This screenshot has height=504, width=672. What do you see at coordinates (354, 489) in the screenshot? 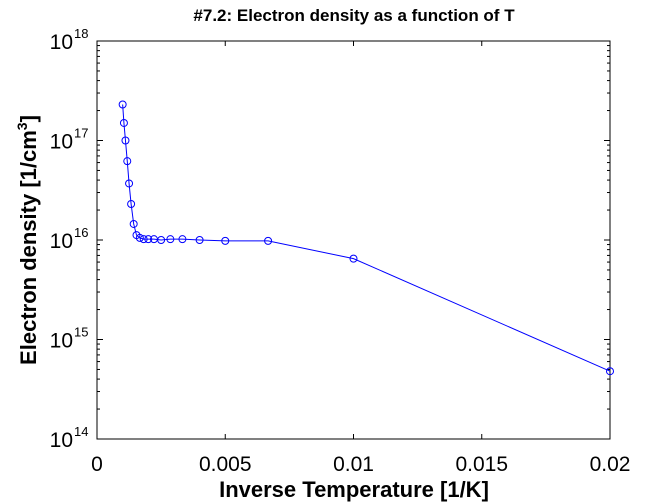
I see `x-axis-label: Inverse Temperature [1/K]` at bounding box center [354, 489].